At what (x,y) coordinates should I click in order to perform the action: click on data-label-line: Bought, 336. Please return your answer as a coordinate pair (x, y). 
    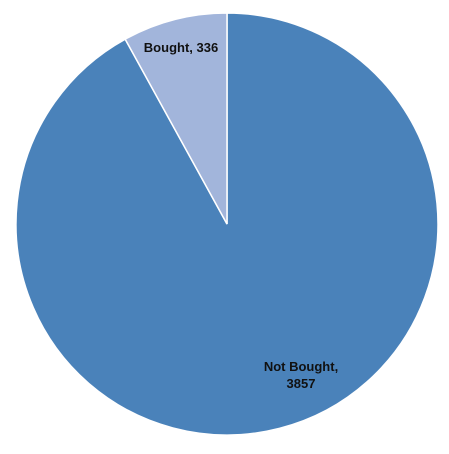
    Looking at the image, I should click on (181, 47).